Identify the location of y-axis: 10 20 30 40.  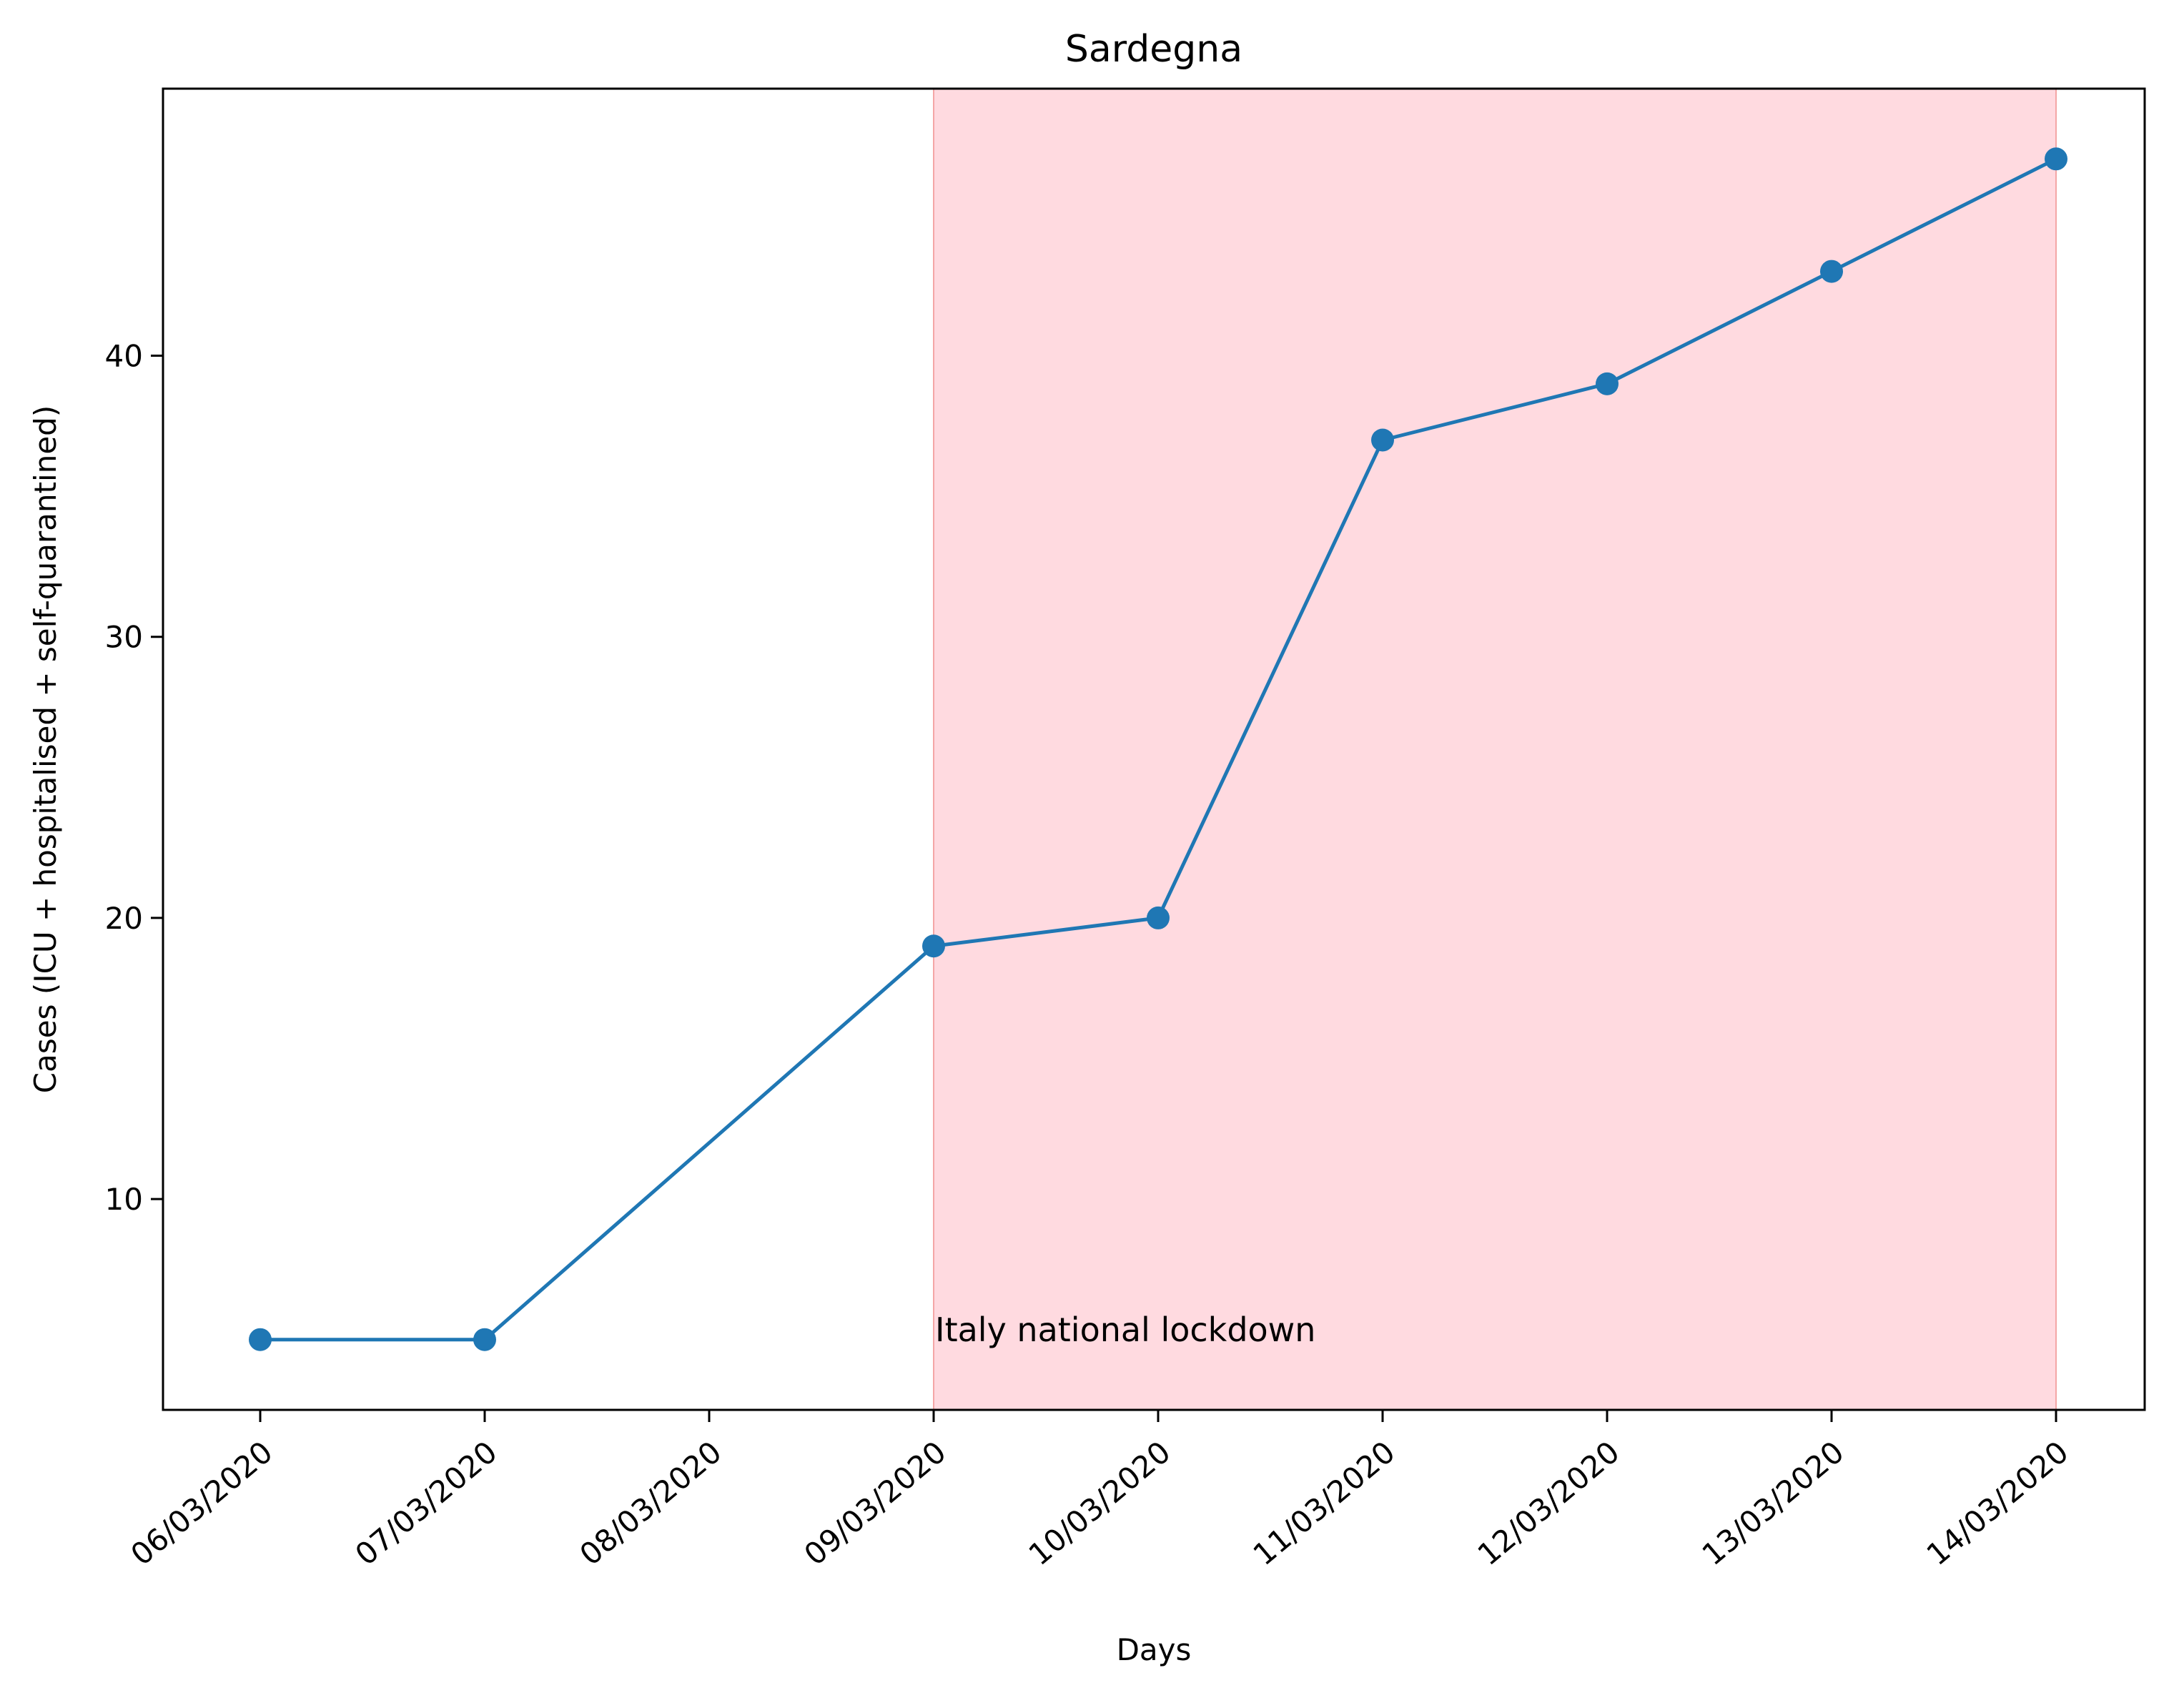
(134, 778).